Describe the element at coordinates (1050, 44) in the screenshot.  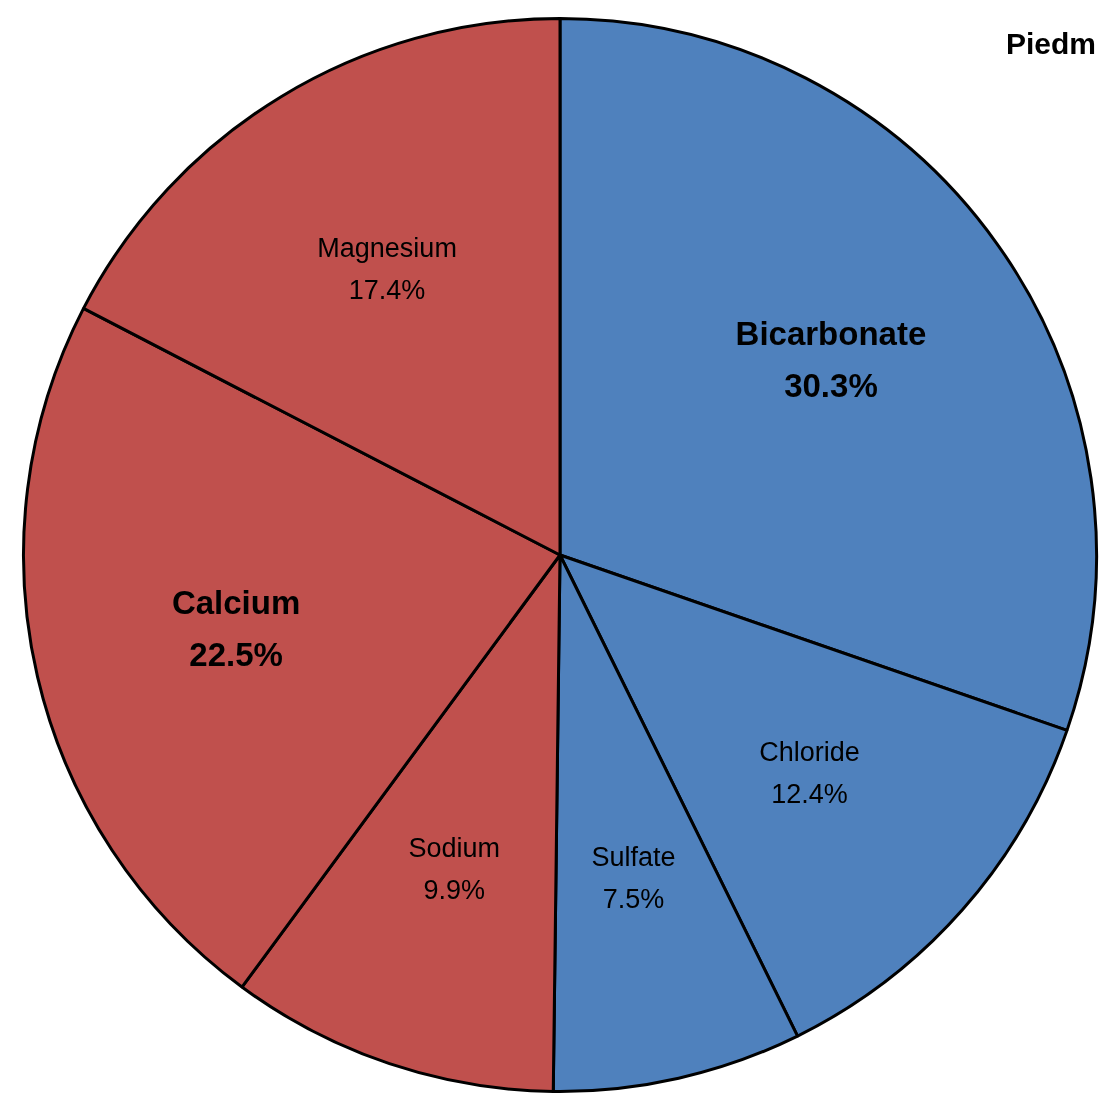
I see `chart-title: Piedm` at that location.